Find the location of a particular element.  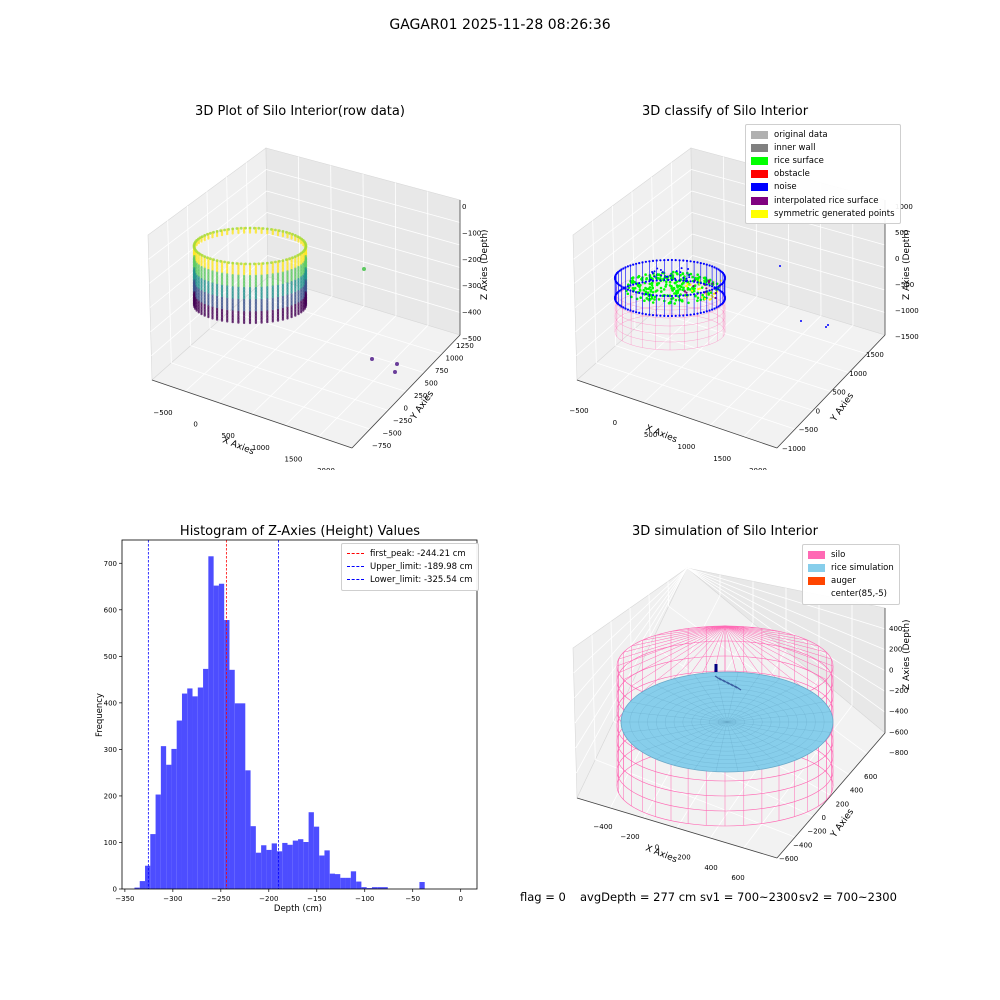

panel2-legend-entry: noise is located at coordinates (823, 187).